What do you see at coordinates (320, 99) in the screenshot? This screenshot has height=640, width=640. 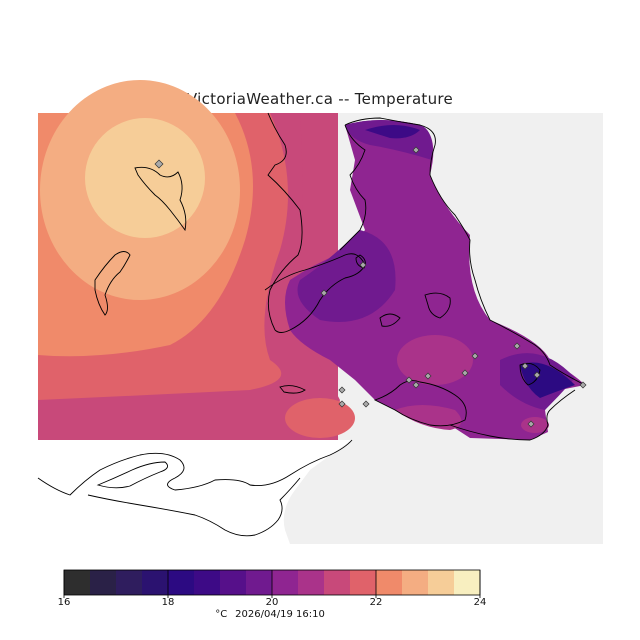 I see `map-title: VictoriaWeather.ca -- Temperature` at bounding box center [320, 99].